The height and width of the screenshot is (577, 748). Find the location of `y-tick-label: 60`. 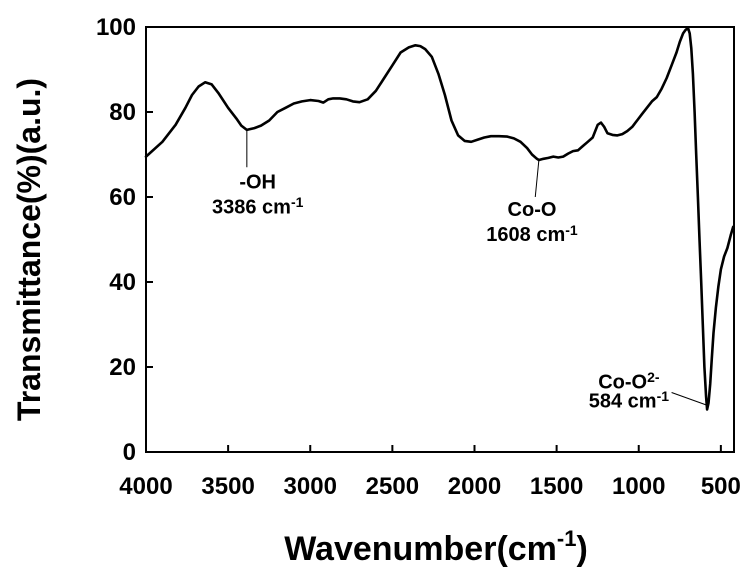

y-tick-label: 60 is located at coordinates (122, 197).